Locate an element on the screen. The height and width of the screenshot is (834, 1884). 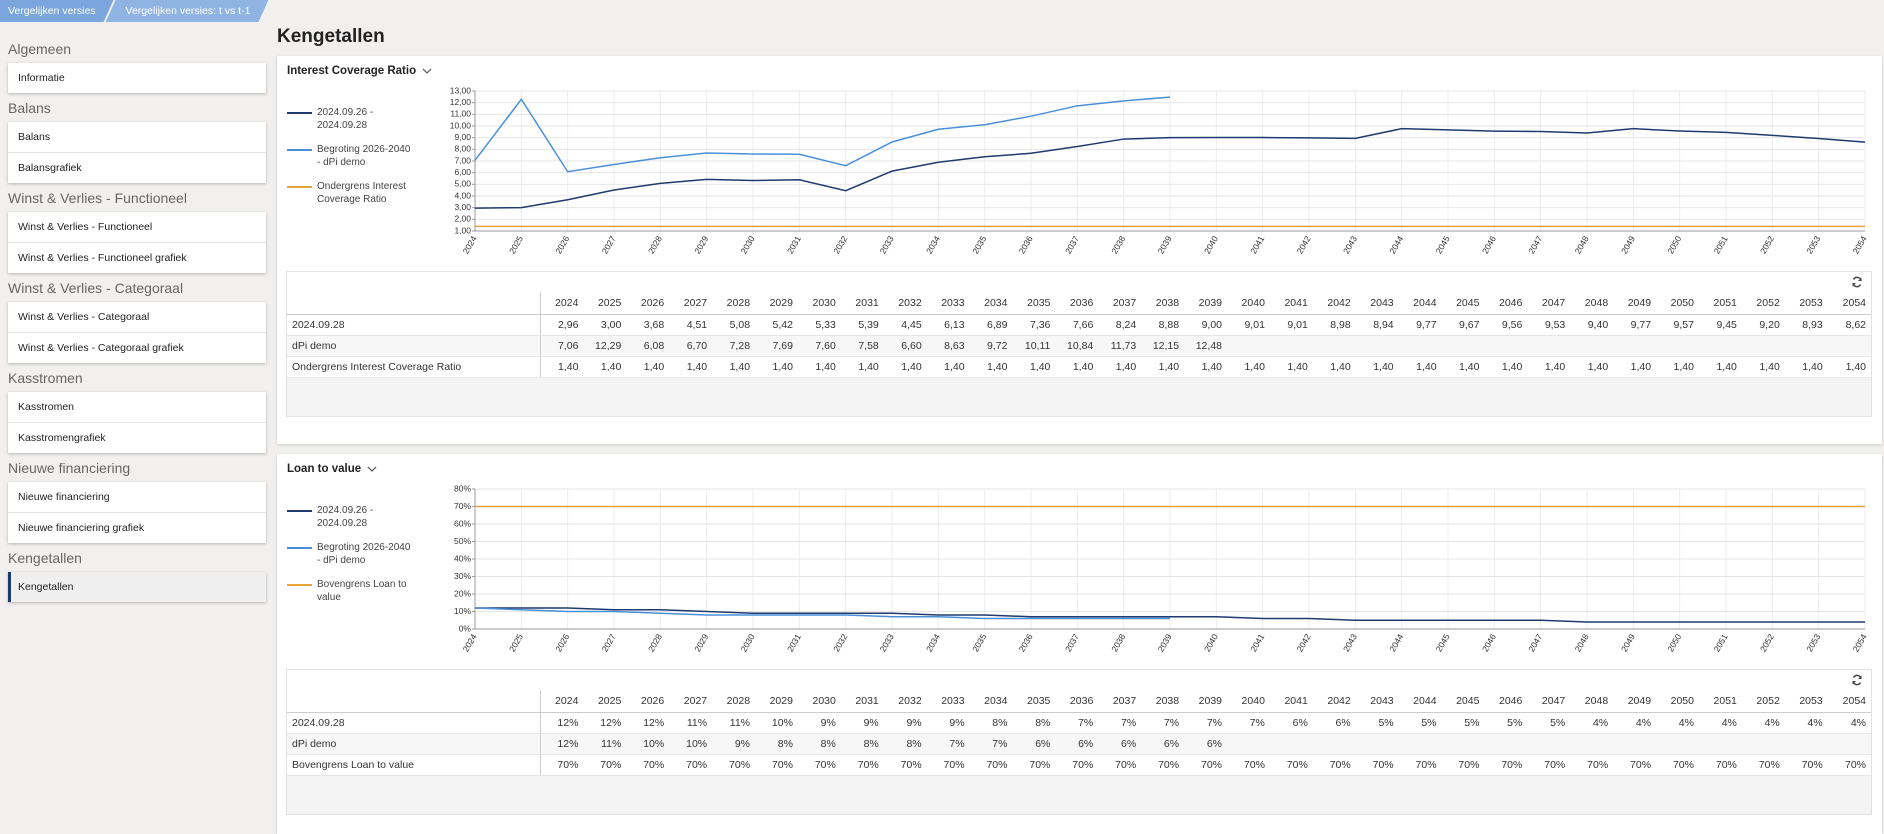
legend-item: Bovengrens Loan to value is located at coordinates (349, 591).